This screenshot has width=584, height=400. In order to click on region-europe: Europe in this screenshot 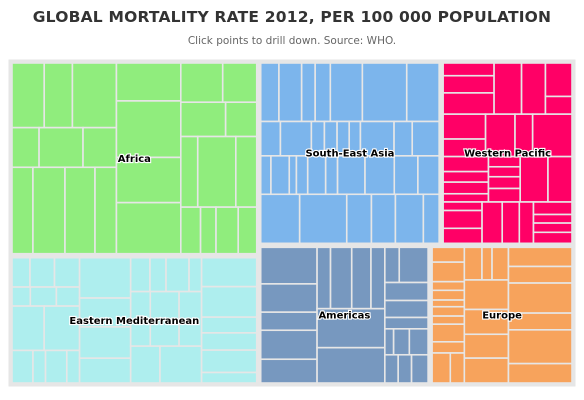, I will do `click(502, 315)`.